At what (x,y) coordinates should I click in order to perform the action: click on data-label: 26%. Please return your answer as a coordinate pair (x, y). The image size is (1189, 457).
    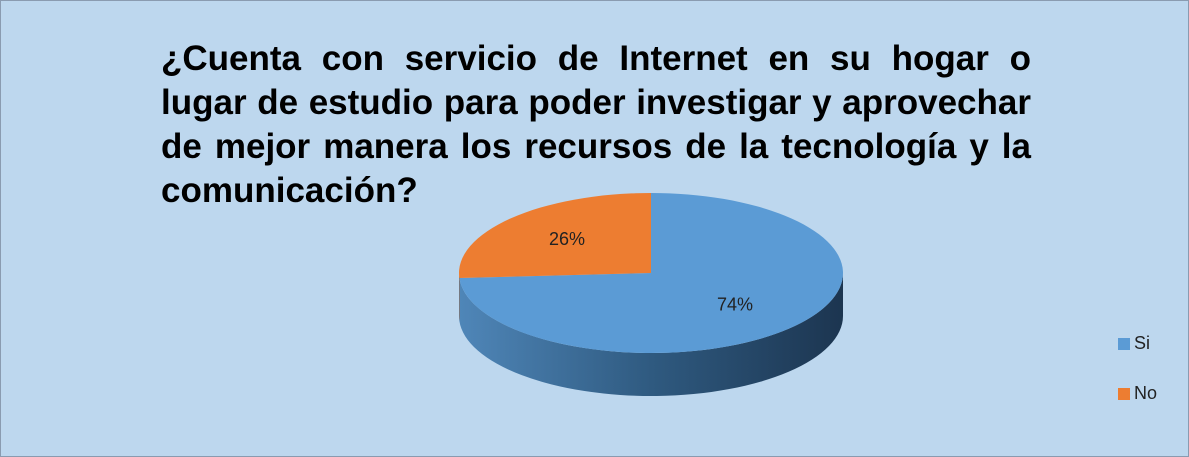
    Looking at the image, I should click on (567, 239).